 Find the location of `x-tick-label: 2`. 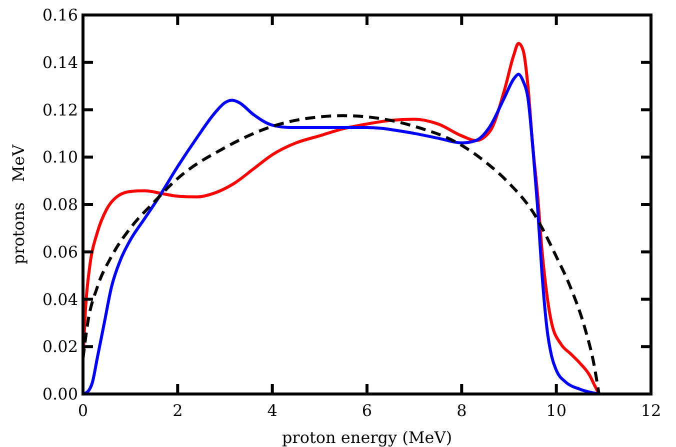

x-tick-label: 2 is located at coordinates (177, 410).